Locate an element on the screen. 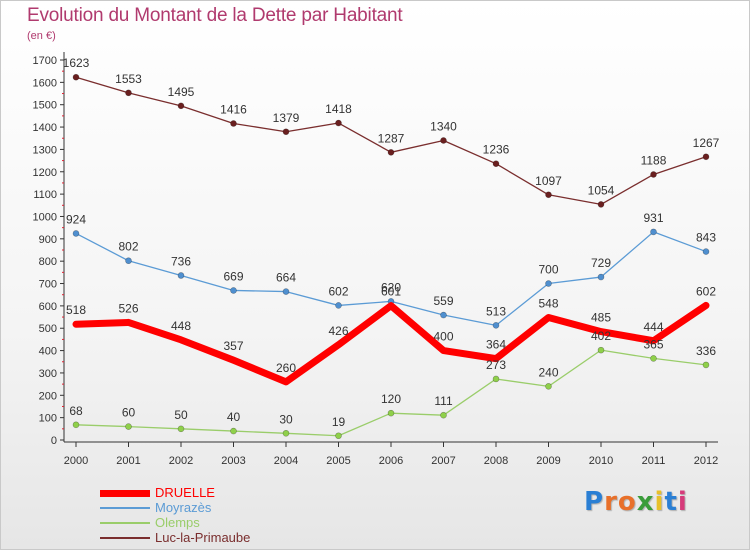 The height and width of the screenshot is (550, 750). x-tick-label: 2000 is located at coordinates (76, 461).